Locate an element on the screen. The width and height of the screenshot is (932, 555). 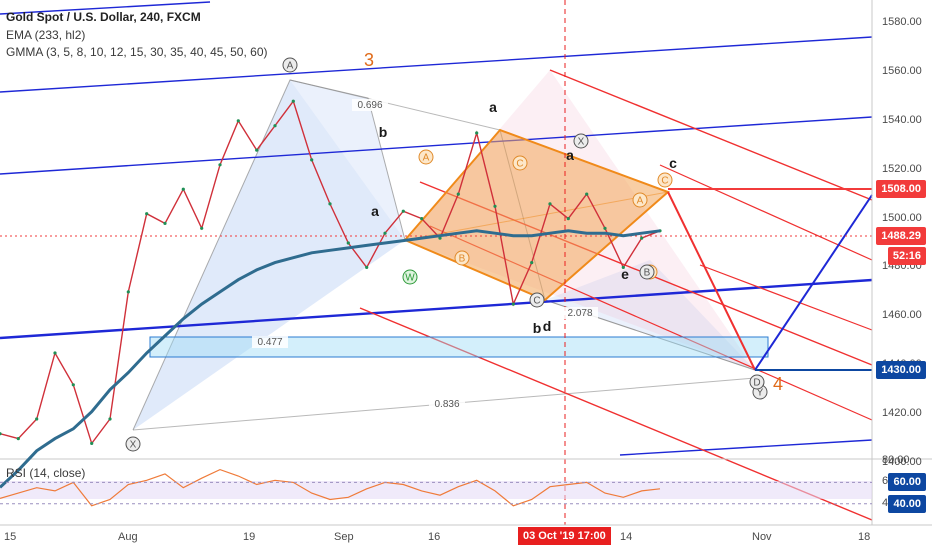
gray-circled-label: X is located at coordinates (581, 141).